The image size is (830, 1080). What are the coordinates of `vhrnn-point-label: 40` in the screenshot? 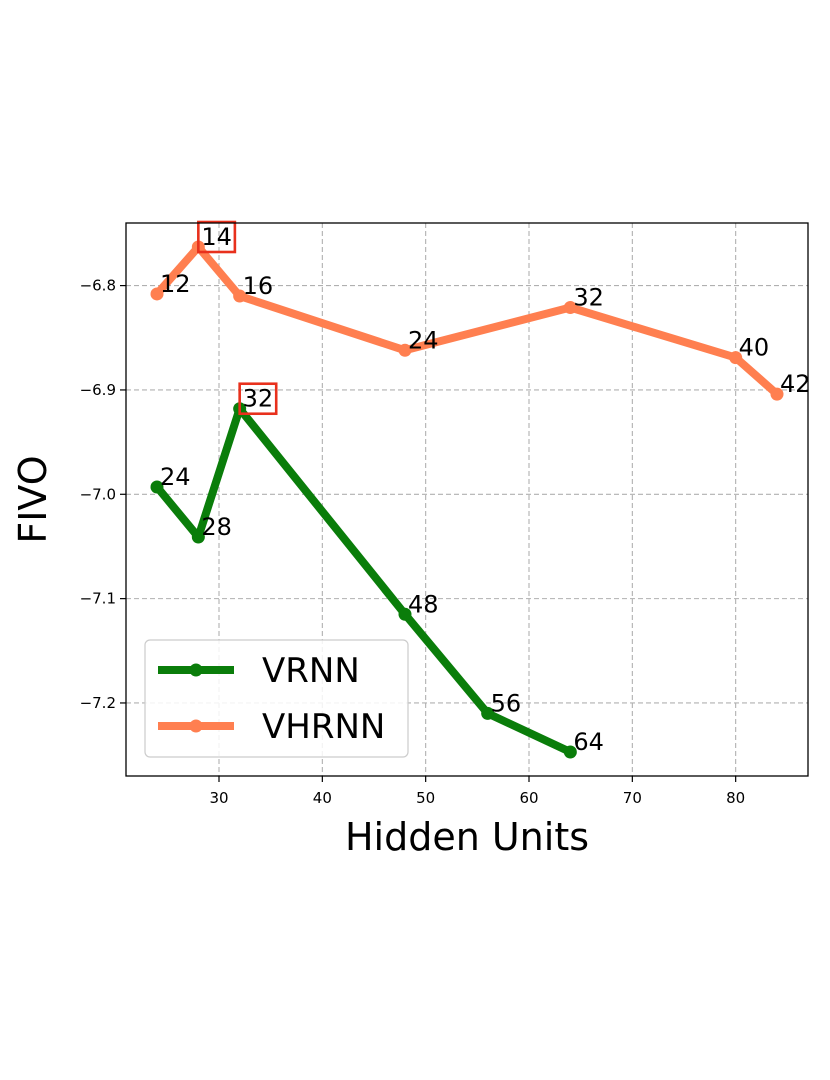 It's located at (754, 348).